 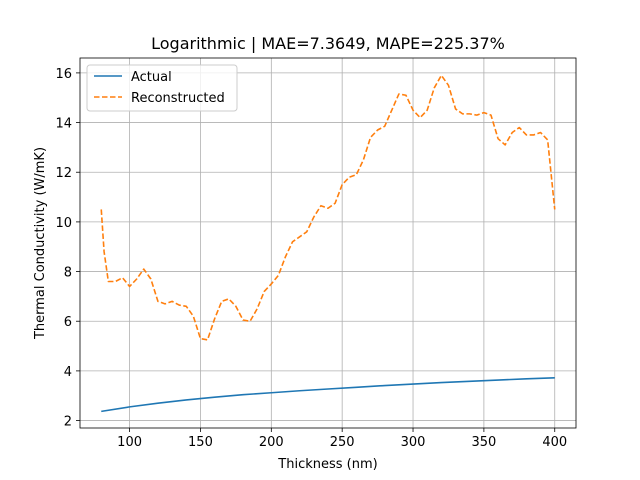 I want to click on legend-box, so click(x=162, y=88).